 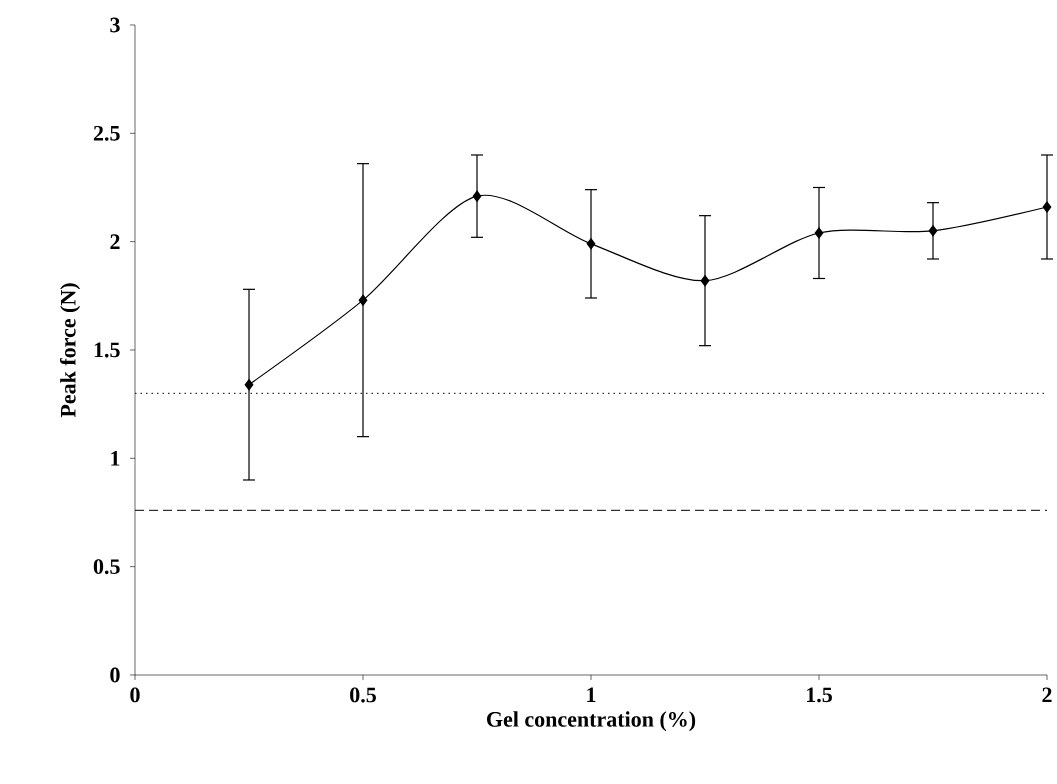 What do you see at coordinates (107, 350) in the screenshot?
I see `y-tick-label: 1.5` at bounding box center [107, 350].